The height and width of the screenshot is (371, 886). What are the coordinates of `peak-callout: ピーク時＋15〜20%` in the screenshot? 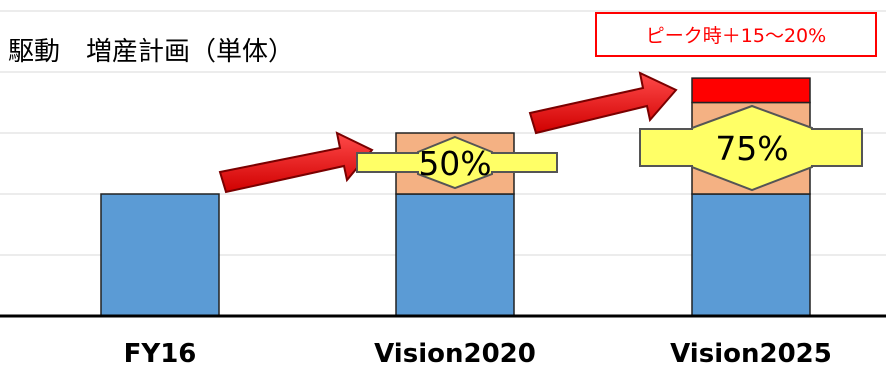 It's located at (736, 34).